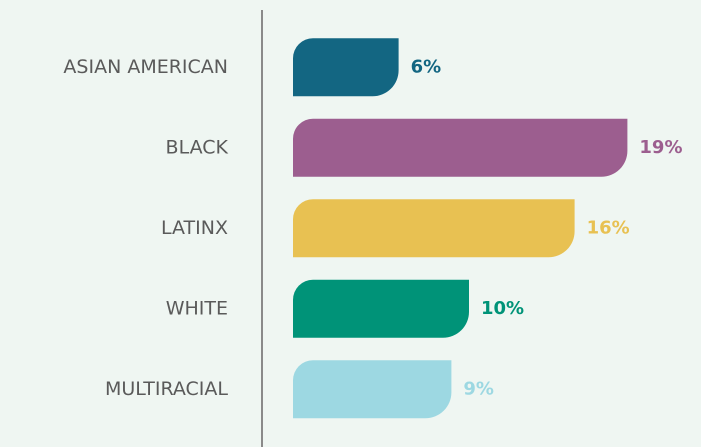 Image resolution: width=701 pixels, height=447 pixels. What do you see at coordinates (478, 388) in the screenshot?
I see `value-label: 9%` at bounding box center [478, 388].